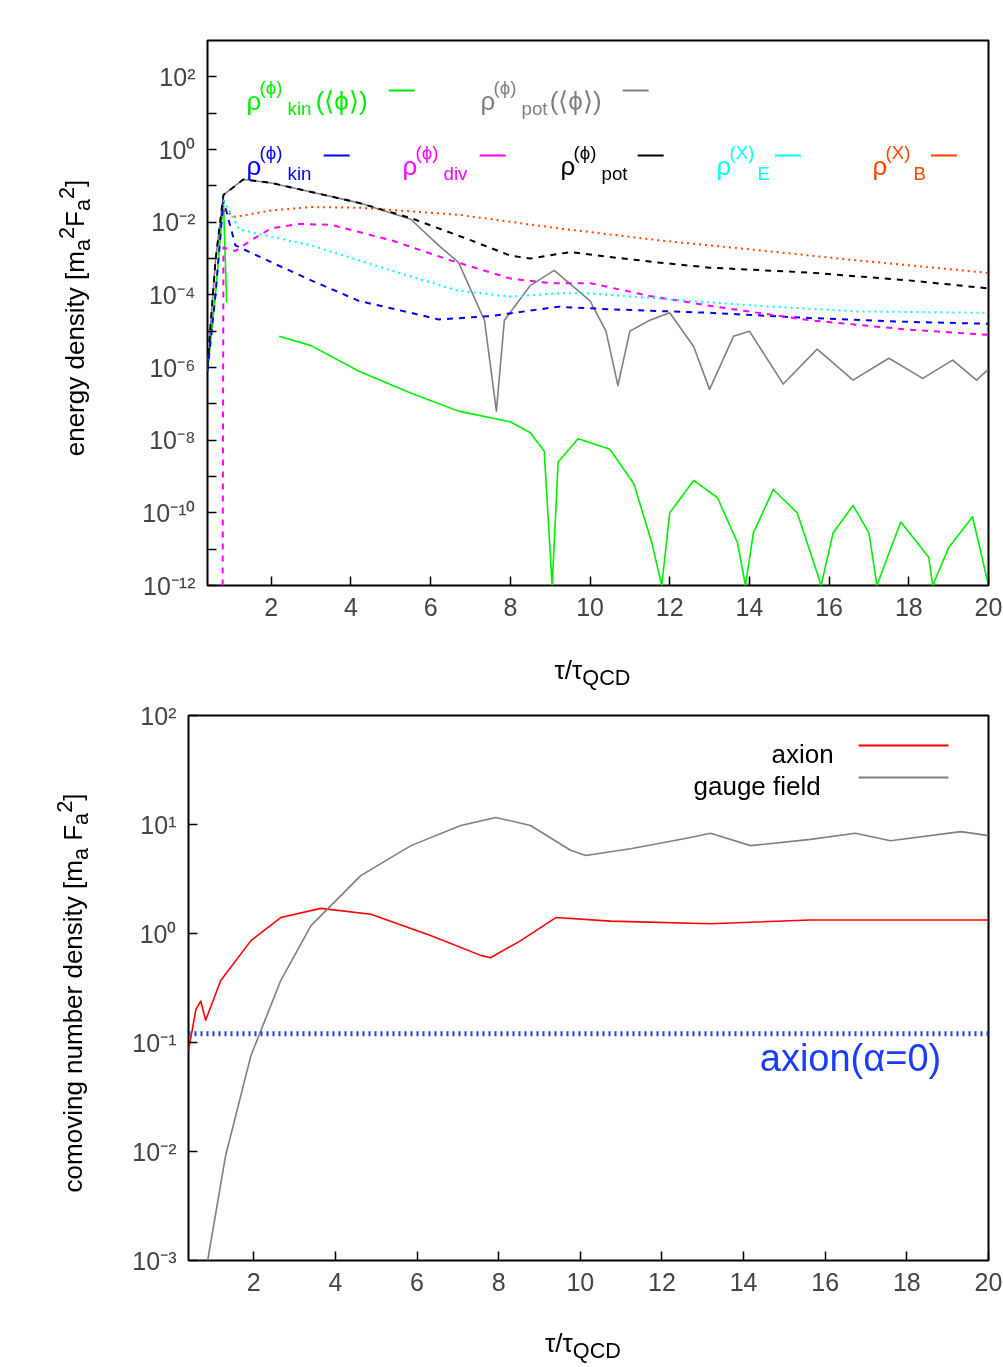  What do you see at coordinates (172, 440) in the screenshot?
I see `y-tick-label: 10⁻⁸` at bounding box center [172, 440].